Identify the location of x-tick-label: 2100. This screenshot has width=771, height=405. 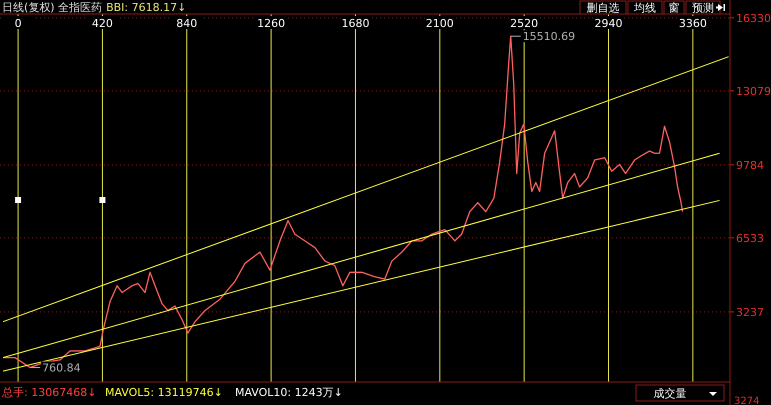
(440, 23).